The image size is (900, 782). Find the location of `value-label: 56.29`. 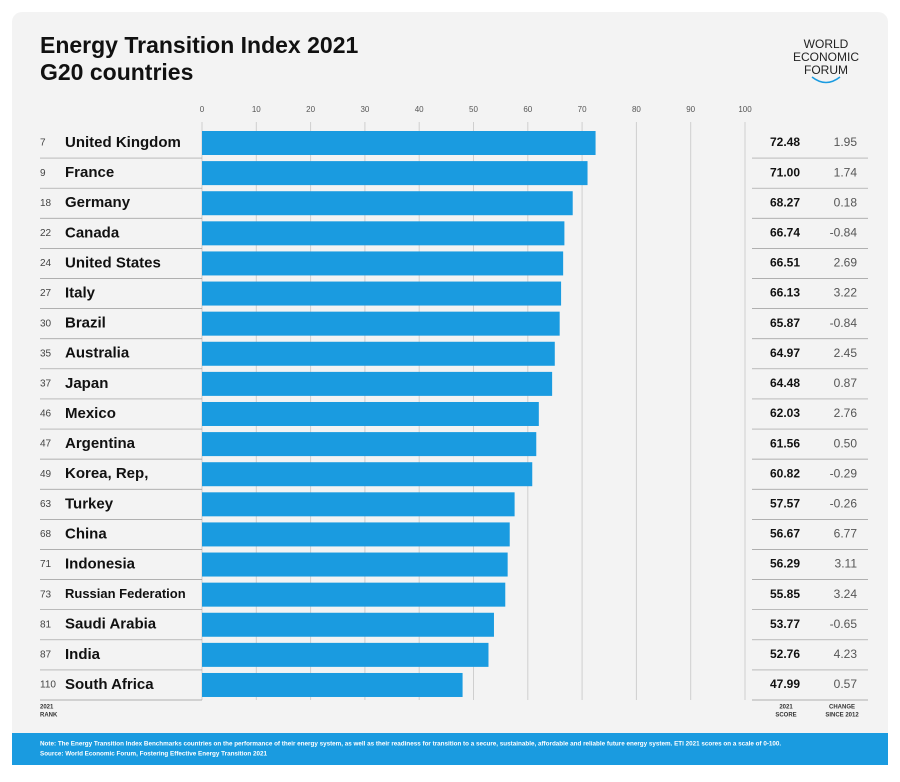

value-label: 56.29 is located at coordinates (785, 564).